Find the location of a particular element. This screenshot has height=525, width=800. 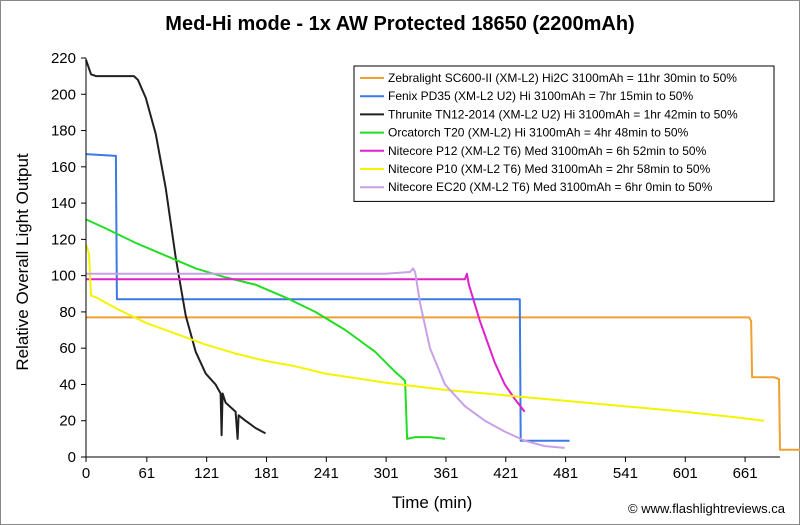

y-tick-label: 0 is located at coordinates (72, 457).